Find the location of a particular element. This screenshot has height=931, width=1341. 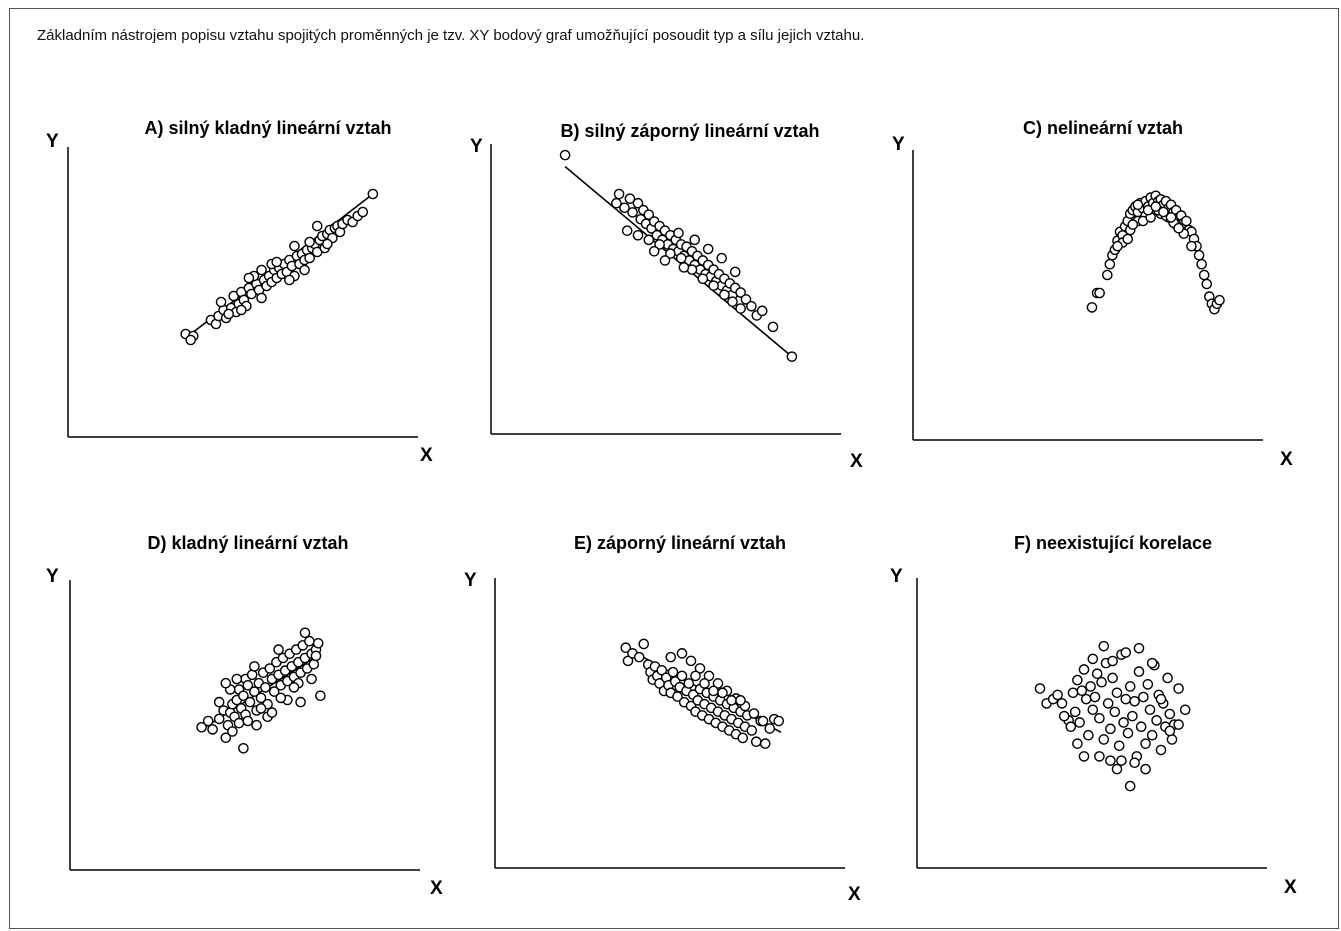

x-axis-label: X is located at coordinates (1286, 459).